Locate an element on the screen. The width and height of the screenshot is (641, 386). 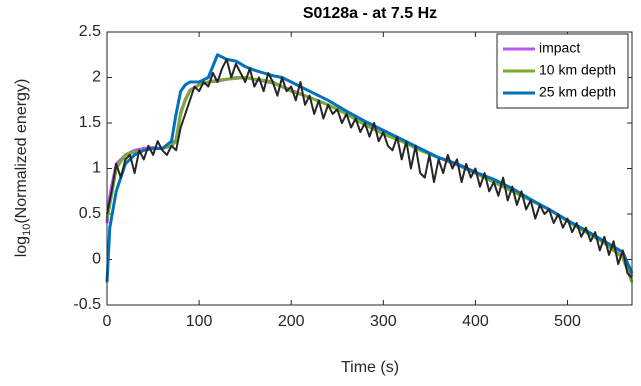
y-tick-label: -0.5 is located at coordinates (87, 304).